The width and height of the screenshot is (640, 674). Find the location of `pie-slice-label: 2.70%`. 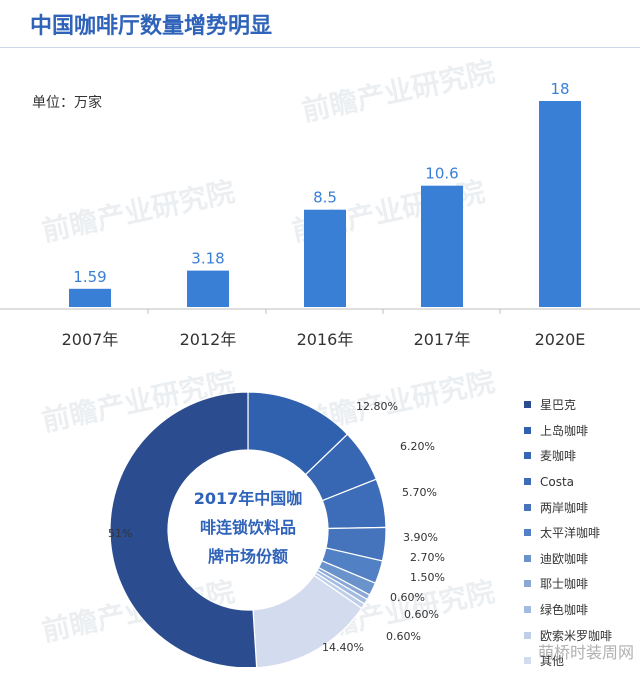

pie-slice-label: 2.70% is located at coordinates (427, 557).